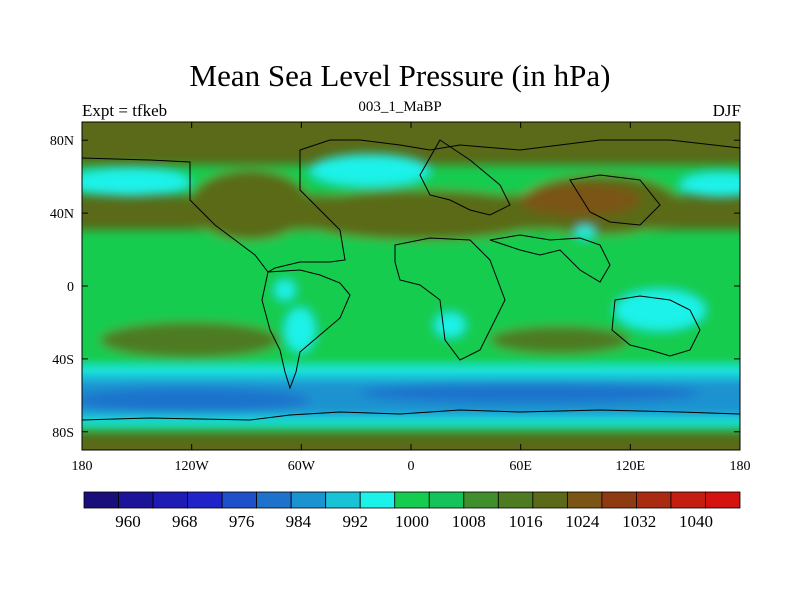  Describe the element at coordinates (726, 110) in the screenshot. I see `season-label: DJF` at that location.